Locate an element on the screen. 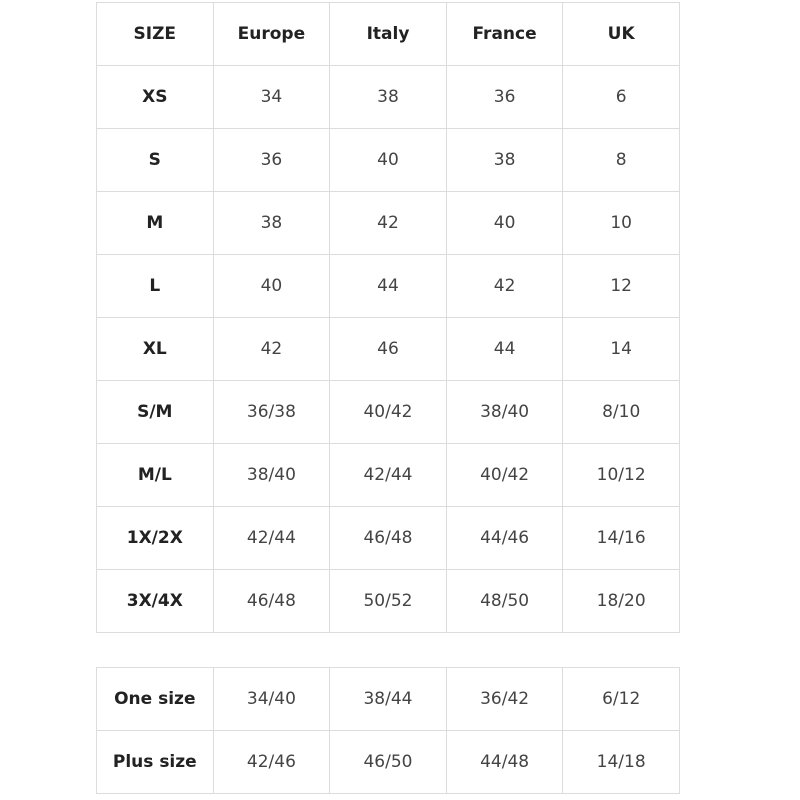 Image resolution: width=800 pixels, height=800 pixels. size-label: S is located at coordinates (155, 160).